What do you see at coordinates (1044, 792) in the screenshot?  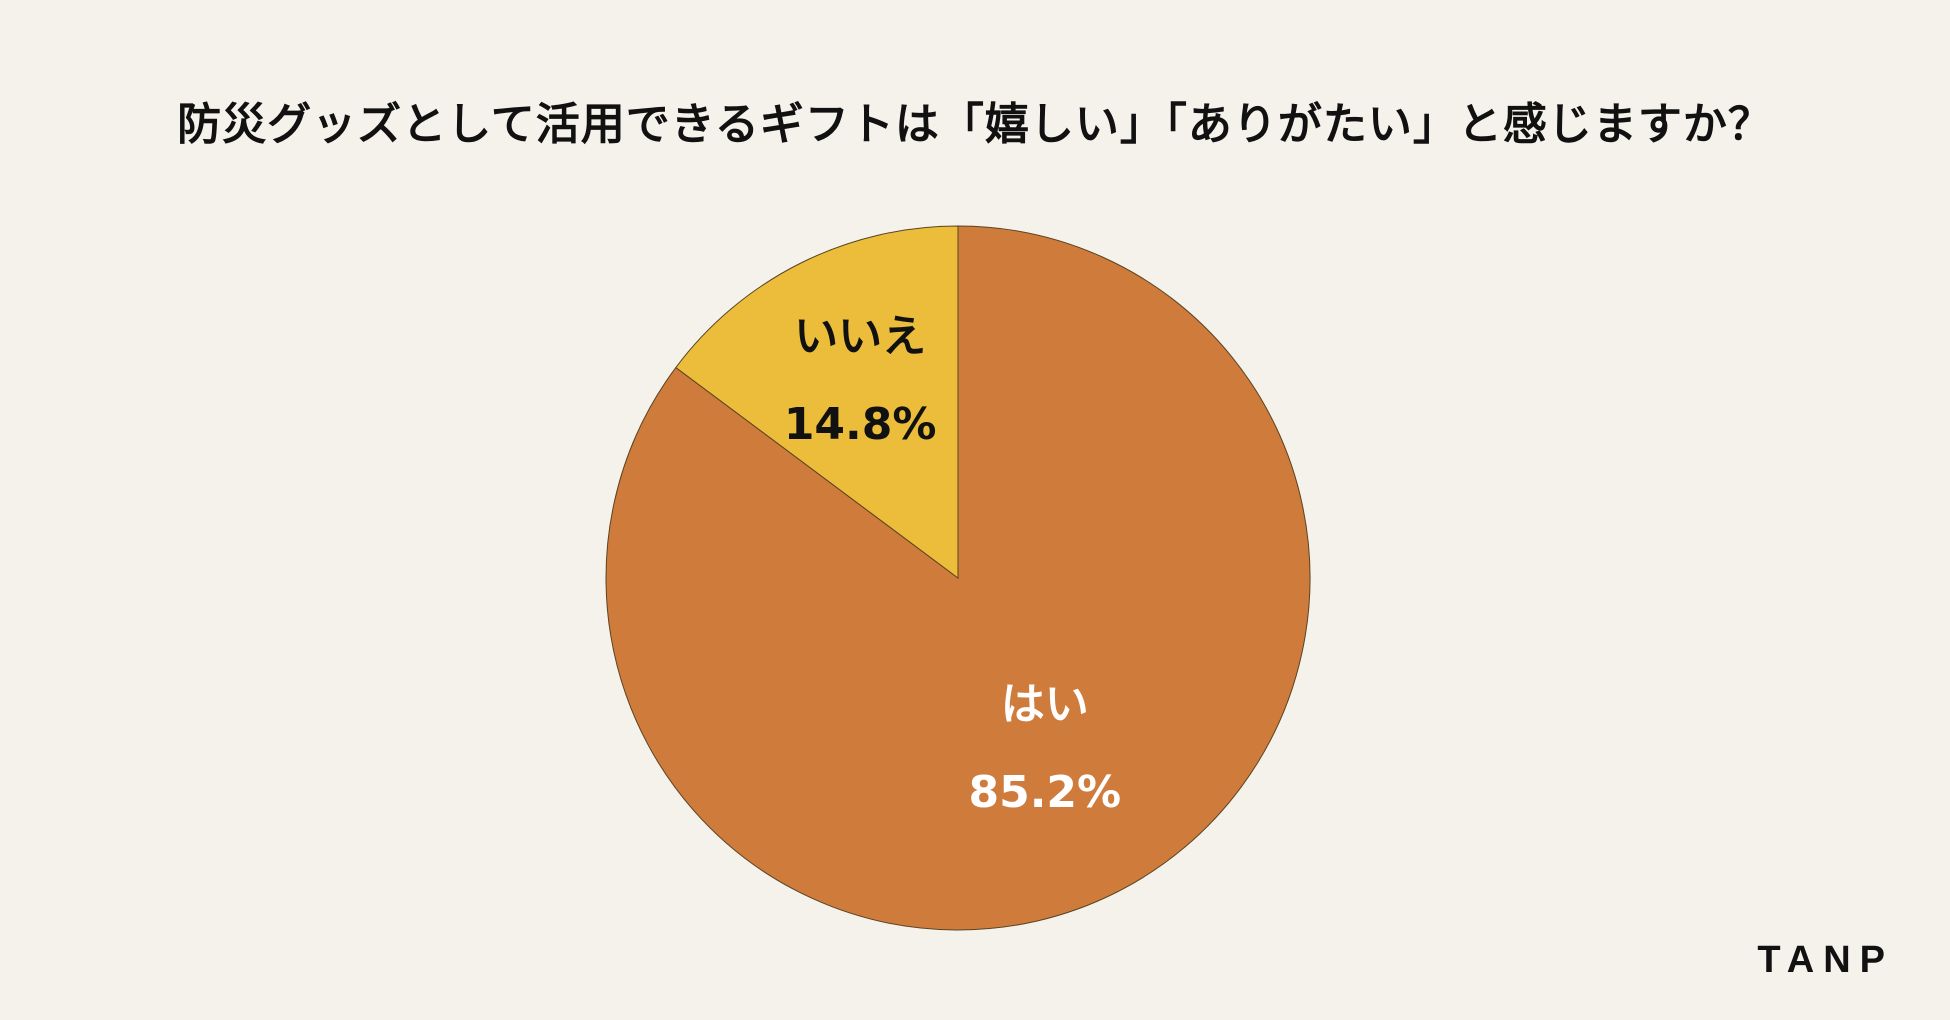 I see `percent-hai: 85.2%` at bounding box center [1044, 792].